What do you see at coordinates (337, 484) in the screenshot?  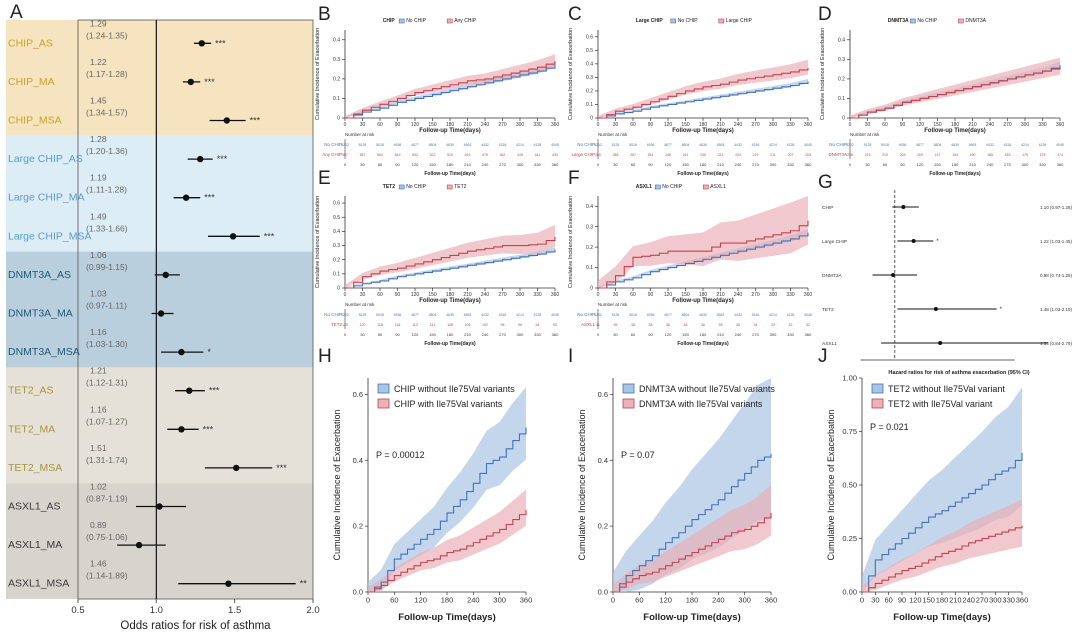 I see `km-y-axis-label-H: Cumulative Incidence of Exacerbation` at bounding box center [337, 484].